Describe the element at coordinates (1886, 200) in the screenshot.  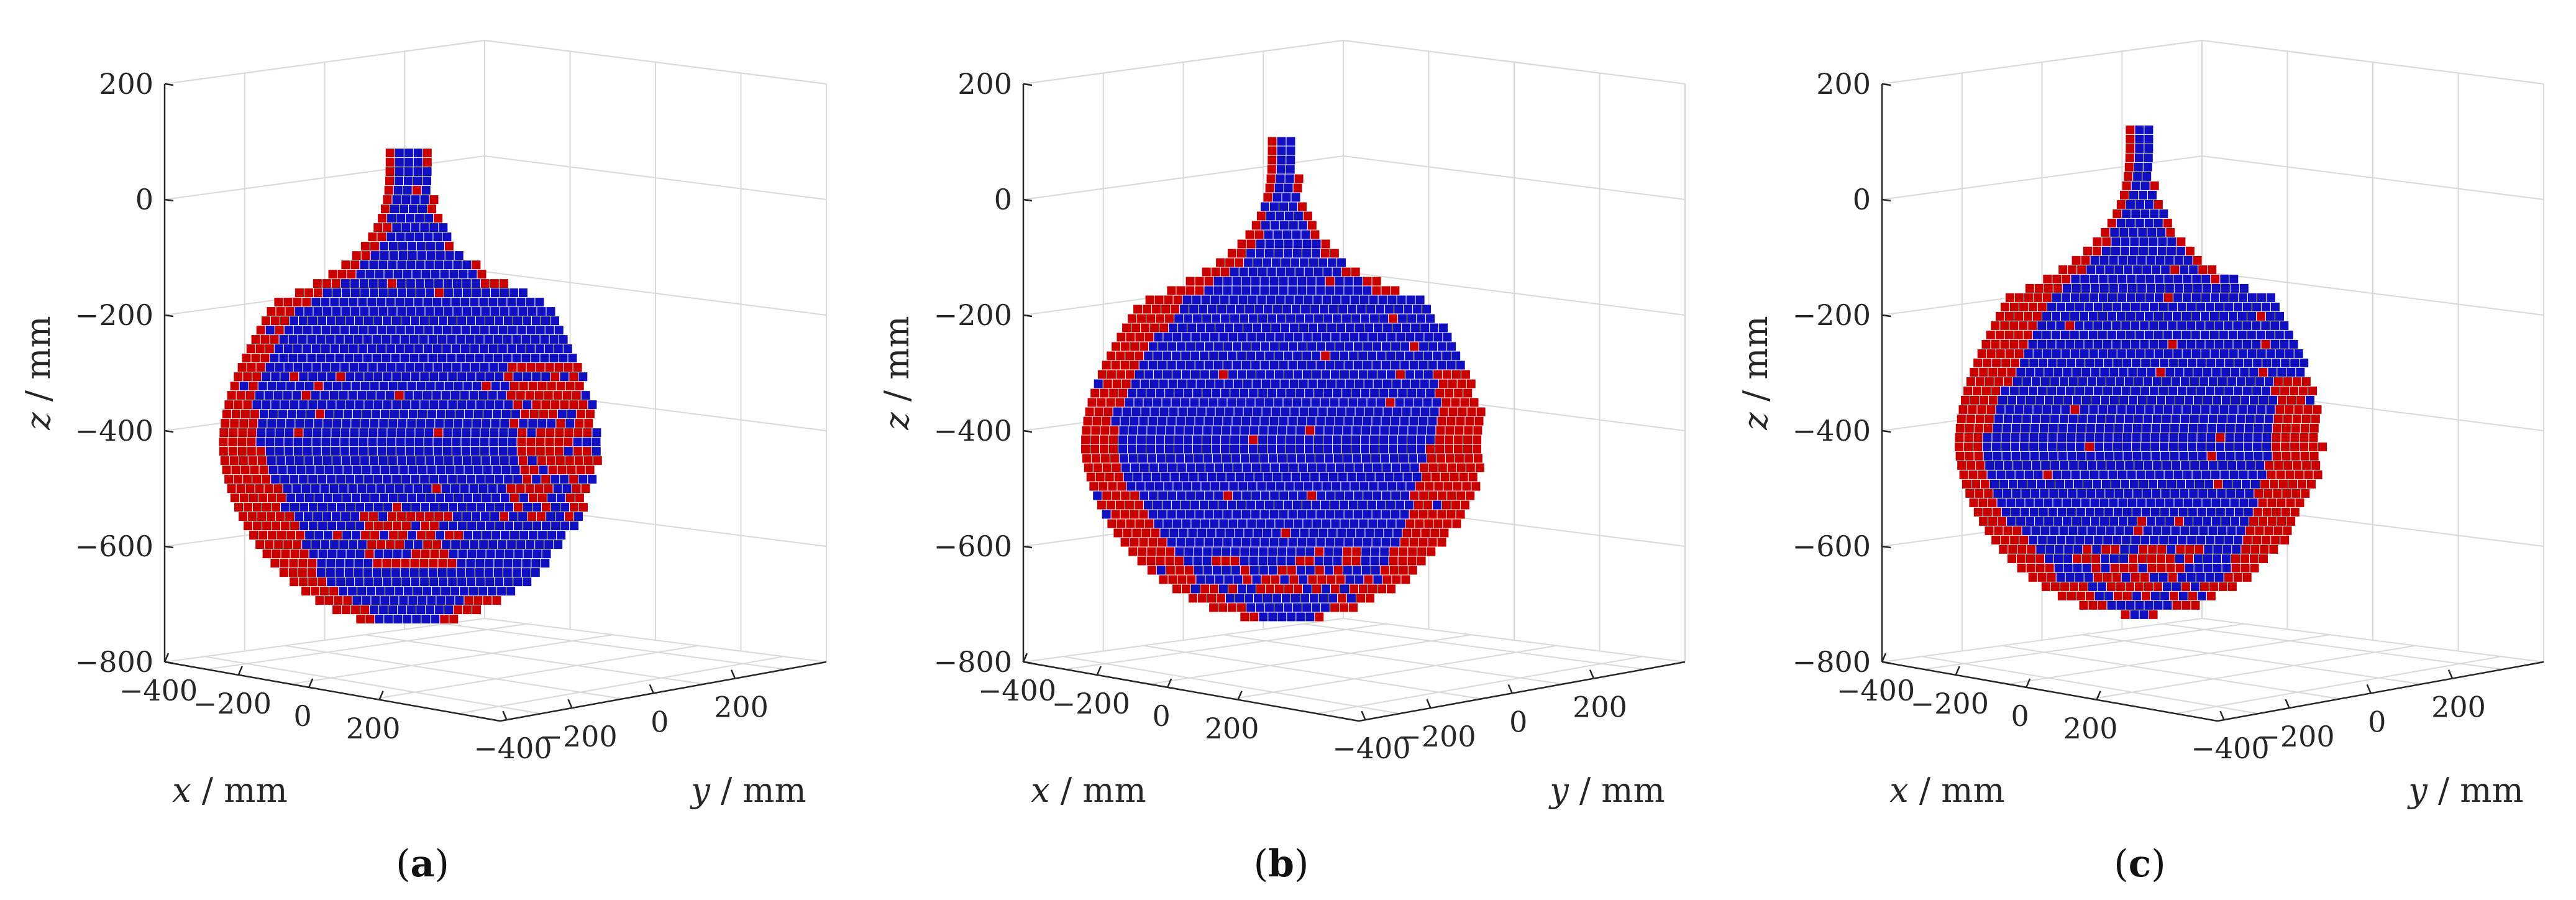
I see `z-tick-mark` at that location.